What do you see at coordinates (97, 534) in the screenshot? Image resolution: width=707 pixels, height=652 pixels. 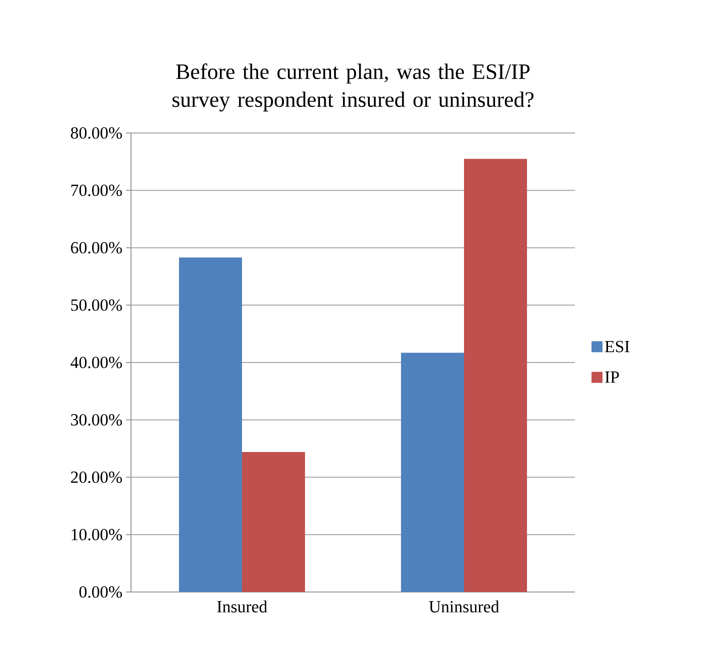 I see `y-tick-label: 10.00%` at bounding box center [97, 534].